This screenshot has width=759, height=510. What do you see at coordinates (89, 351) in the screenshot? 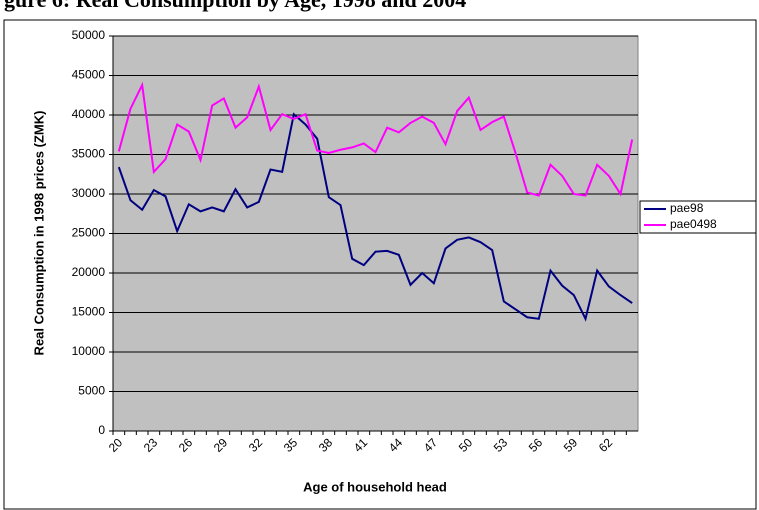
I see `y-tick-label: 10000` at bounding box center [89, 351].